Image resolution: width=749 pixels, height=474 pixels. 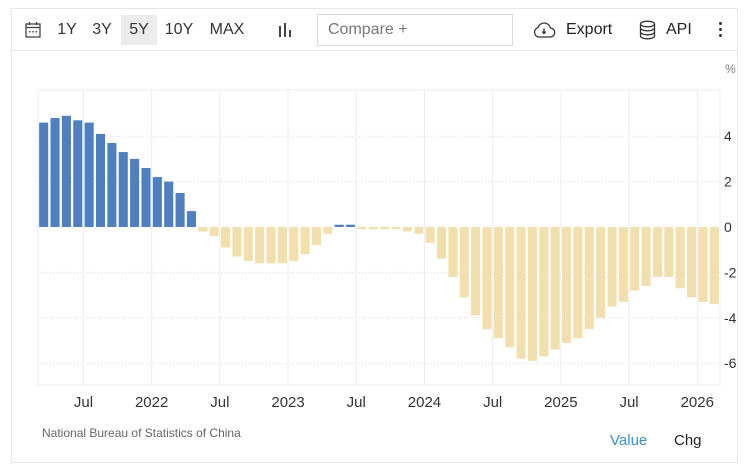 I want to click on range-5y-button: 5Y, so click(x=139, y=30).